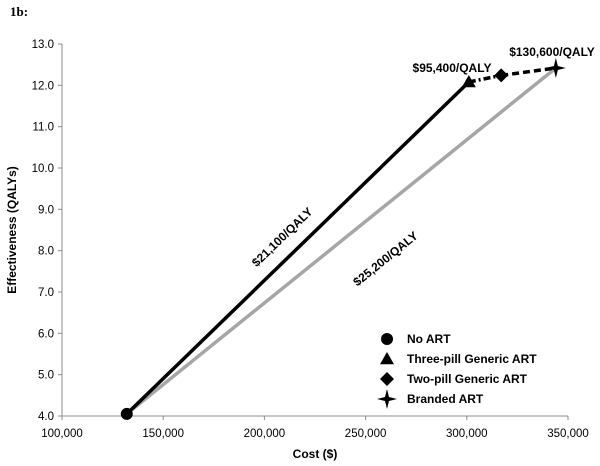 Image resolution: width=600 pixels, height=466 pixels. What do you see at coordinates (387, 399) in the screenshot?
I see `legend-marker-star` at bounding box center [387, 399].